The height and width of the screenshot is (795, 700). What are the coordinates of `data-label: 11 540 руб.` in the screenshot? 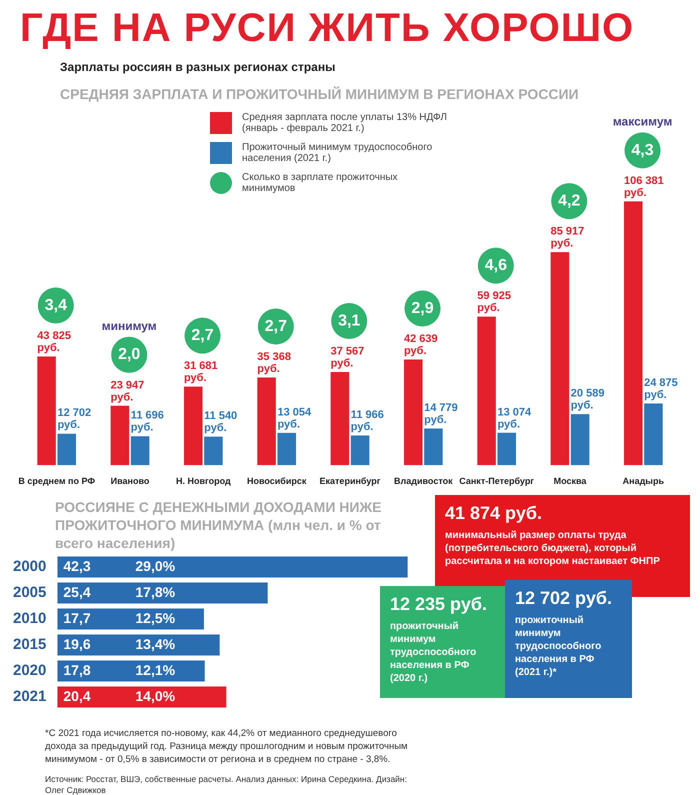 It's located at (221, 422).